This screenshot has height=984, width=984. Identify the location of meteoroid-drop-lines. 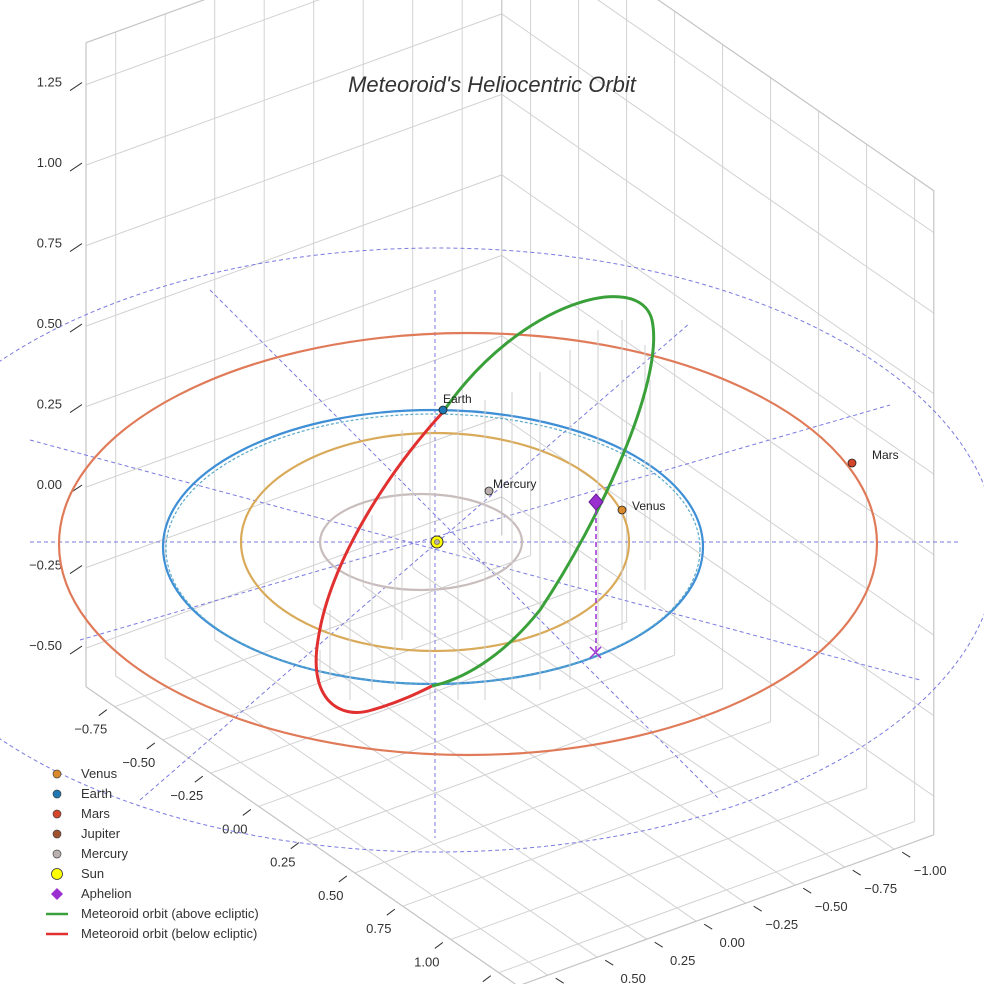
(485, 510).